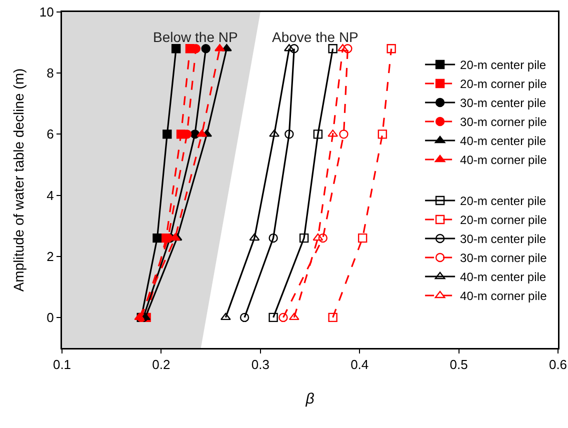  Describe the element at coordinates (558, 364) in the screenshot. I see `x-tick-label: 0.6` at that location.